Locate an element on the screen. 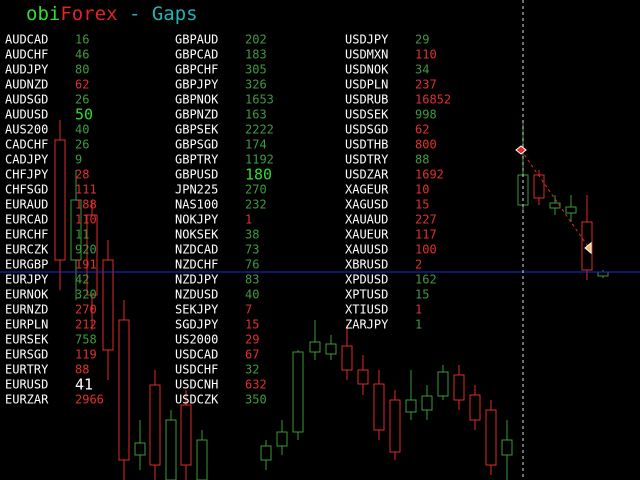 This screenshot has height=480, width=640. gap-value: 163 is located at coordinates (256, 115).